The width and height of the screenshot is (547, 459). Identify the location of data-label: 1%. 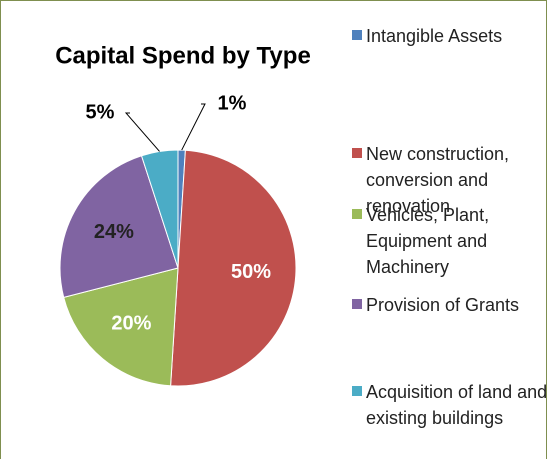
(232, 103).